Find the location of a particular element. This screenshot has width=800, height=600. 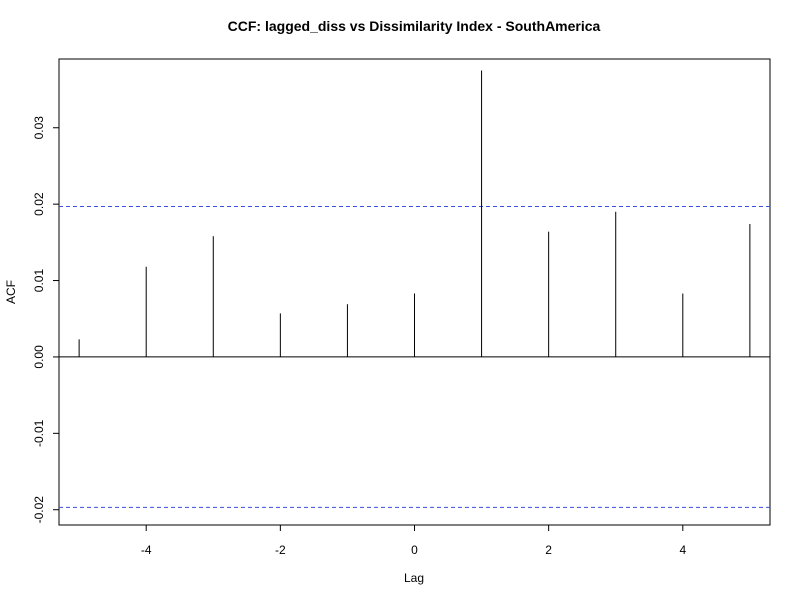

y-axis: -0.02 -0.01 0.00 0.01 0.02 0.03 is located at coordinates (46, 320).